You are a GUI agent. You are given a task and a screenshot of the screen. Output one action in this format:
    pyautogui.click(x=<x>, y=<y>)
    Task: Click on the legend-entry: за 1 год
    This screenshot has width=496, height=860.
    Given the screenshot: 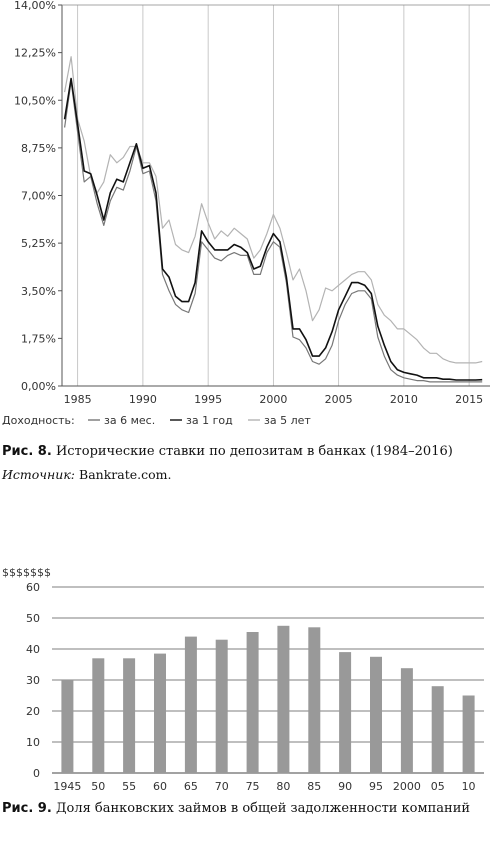 What is the action you would take?
    pyautogui.click(x=209, y=419)
    